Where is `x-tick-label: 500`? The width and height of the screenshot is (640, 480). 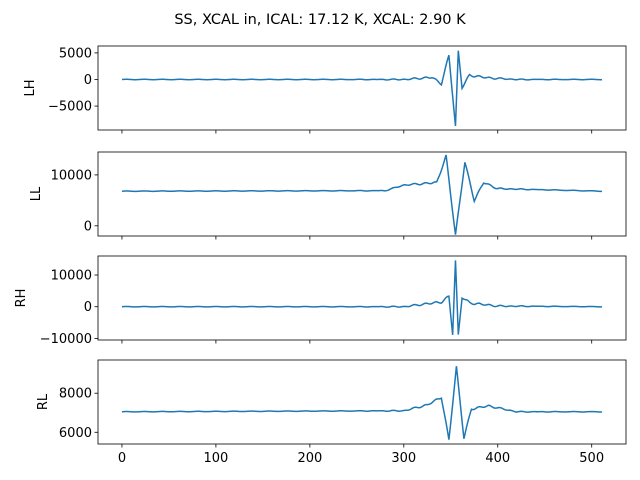 x-tick-label: 500 is located at coordinates (591, 458).